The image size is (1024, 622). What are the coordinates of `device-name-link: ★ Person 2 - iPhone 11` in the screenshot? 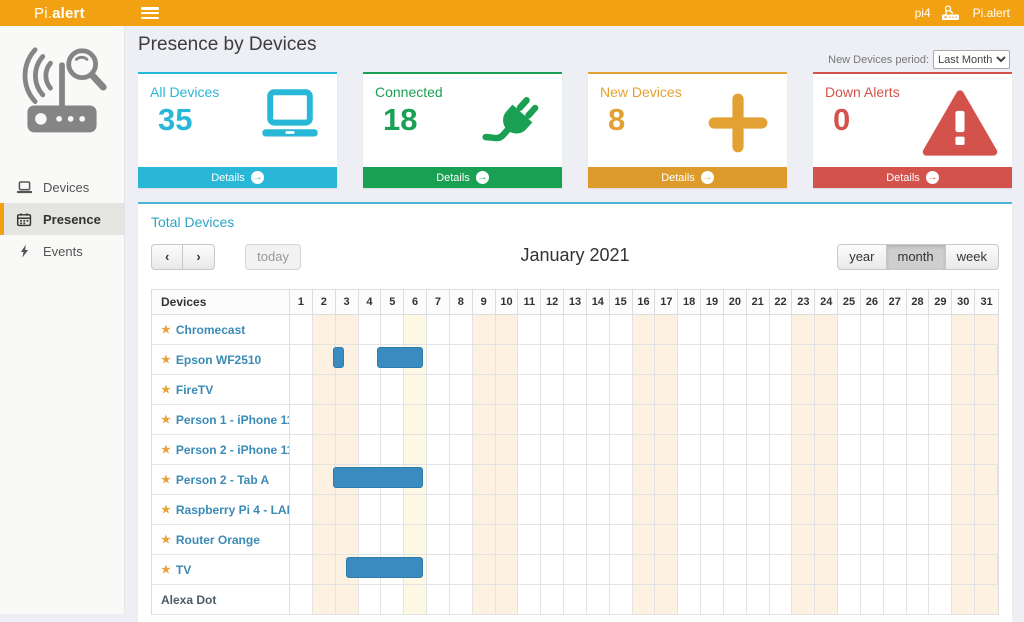 It's located at (221, 450).